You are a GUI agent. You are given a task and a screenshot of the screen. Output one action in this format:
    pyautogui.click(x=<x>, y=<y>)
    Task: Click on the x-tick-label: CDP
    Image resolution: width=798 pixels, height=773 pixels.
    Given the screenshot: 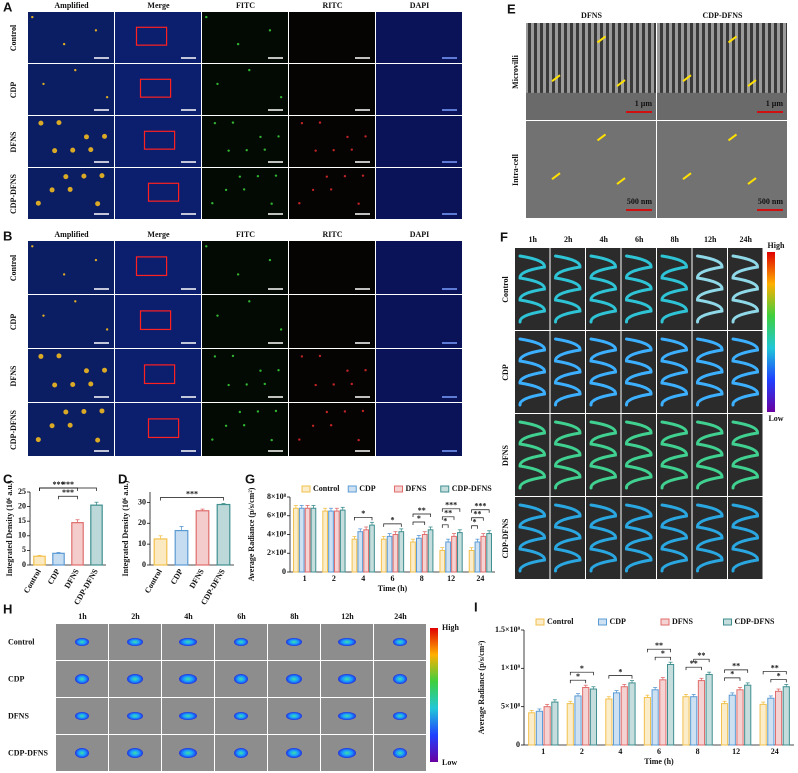 What is the action you would take?
    pyautogui.click(x=54, y=576)
    